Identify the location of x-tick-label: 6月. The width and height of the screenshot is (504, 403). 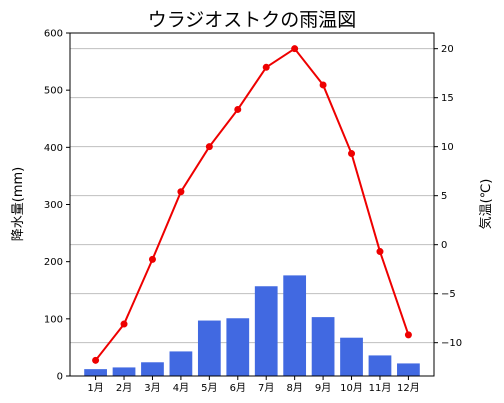
(238, 388).